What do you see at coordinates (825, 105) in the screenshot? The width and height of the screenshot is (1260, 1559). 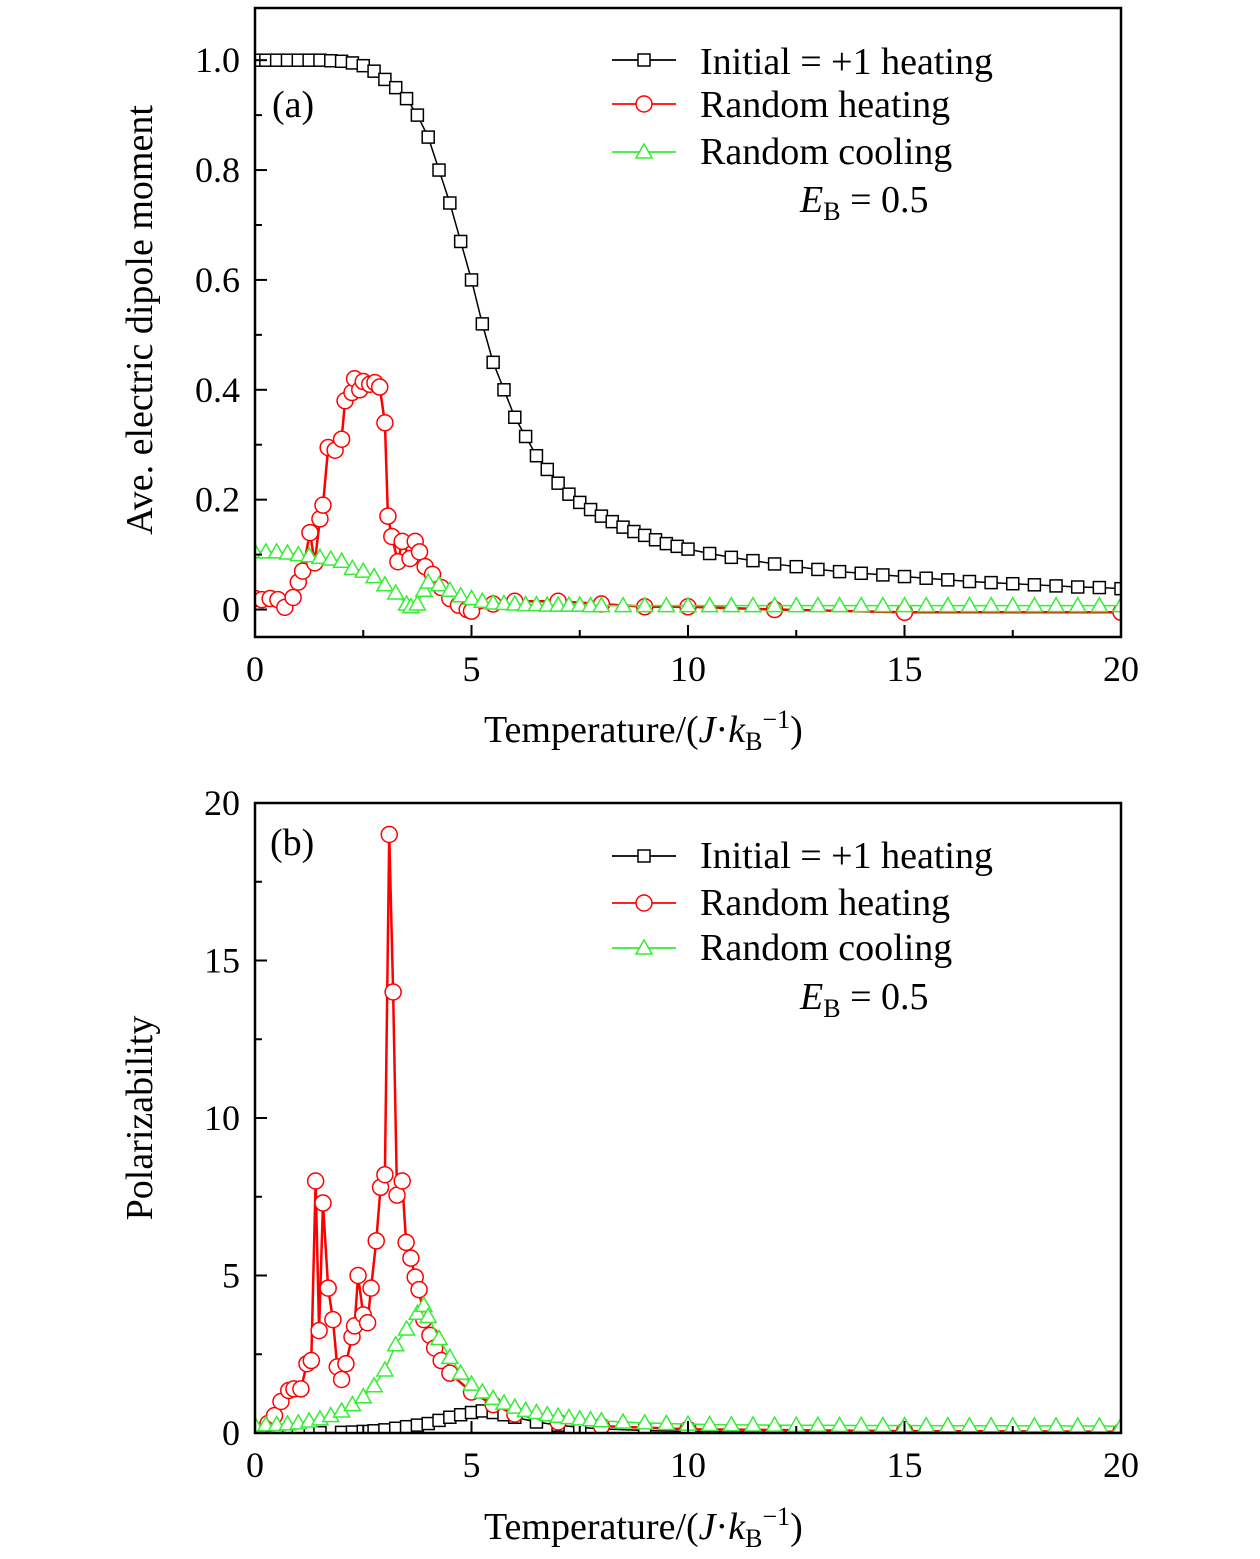 I see `legend-label-a-1: Random heating` at bounding box center [825, 105].